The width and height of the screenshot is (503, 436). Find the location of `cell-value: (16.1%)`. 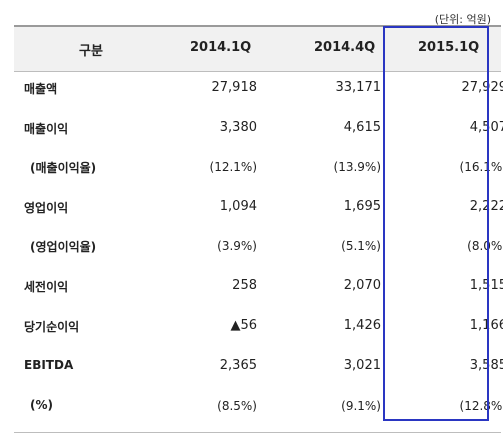

cell-value: (16.1%) is located at coordinates (481, 167).